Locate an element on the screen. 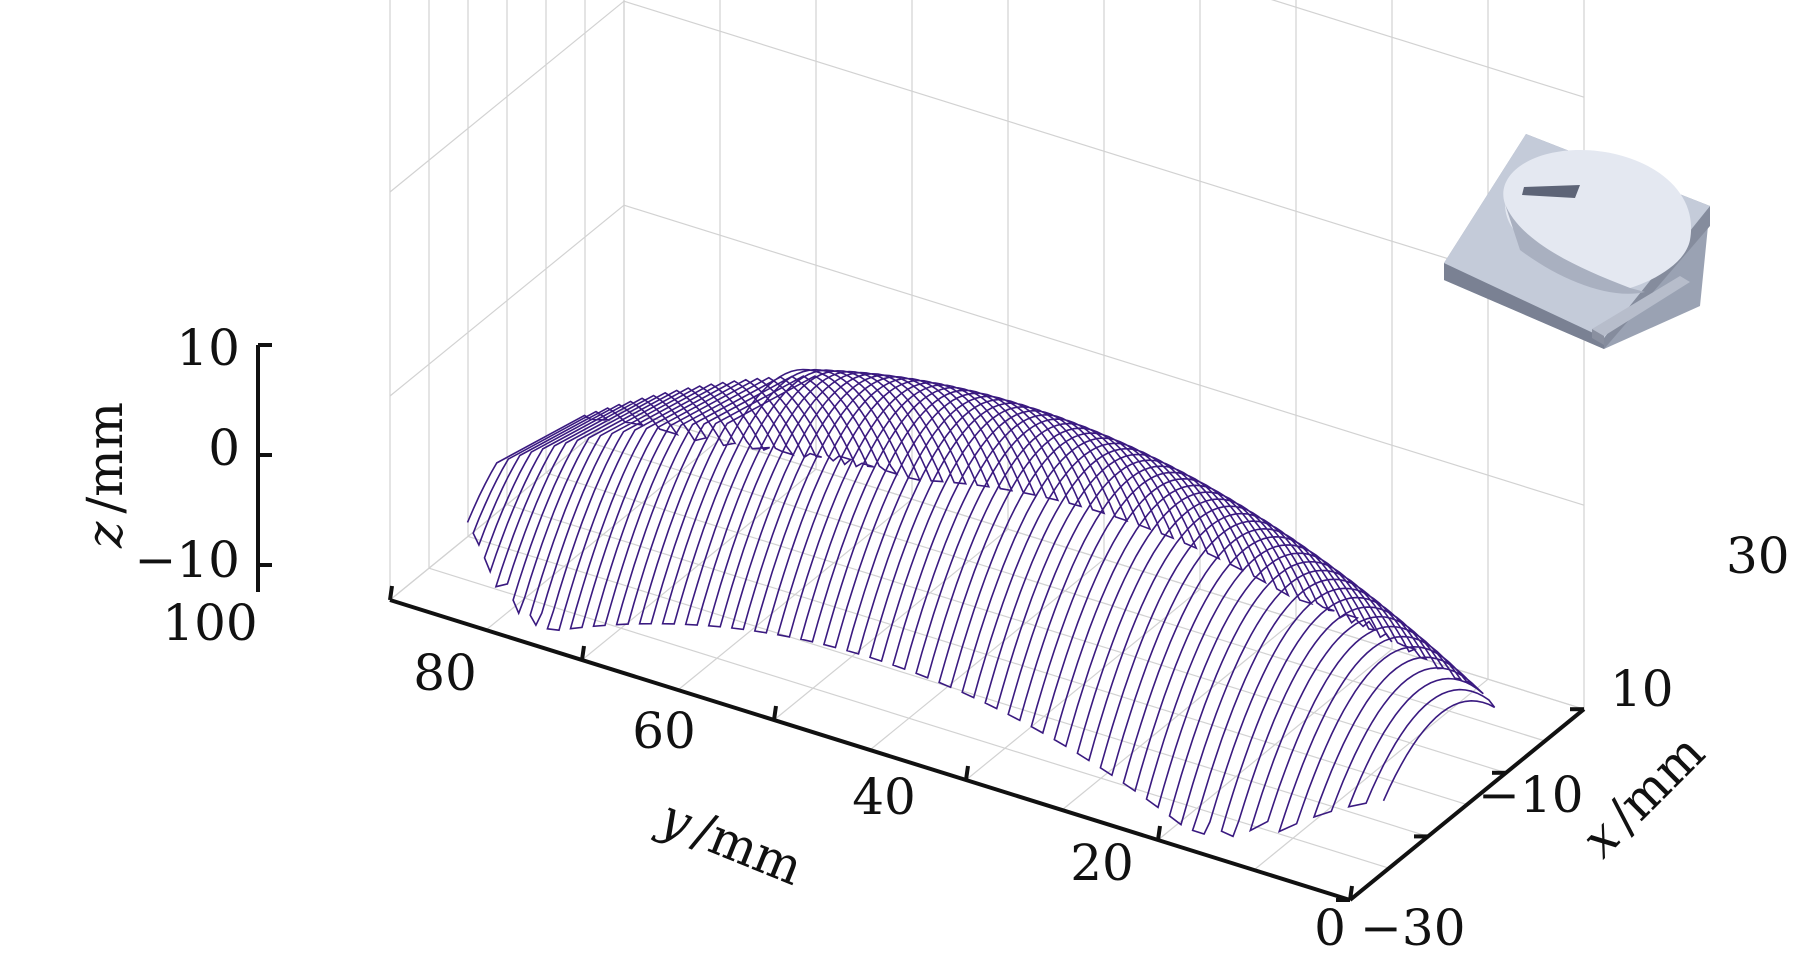 The width and height of the screenshot is (1819, 953). x-tick-label: 10 is located at coordinates (1642, 689).